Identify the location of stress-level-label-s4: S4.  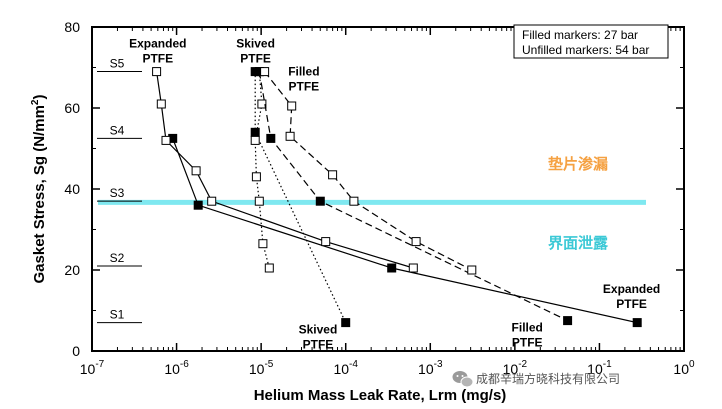
(117, 130).